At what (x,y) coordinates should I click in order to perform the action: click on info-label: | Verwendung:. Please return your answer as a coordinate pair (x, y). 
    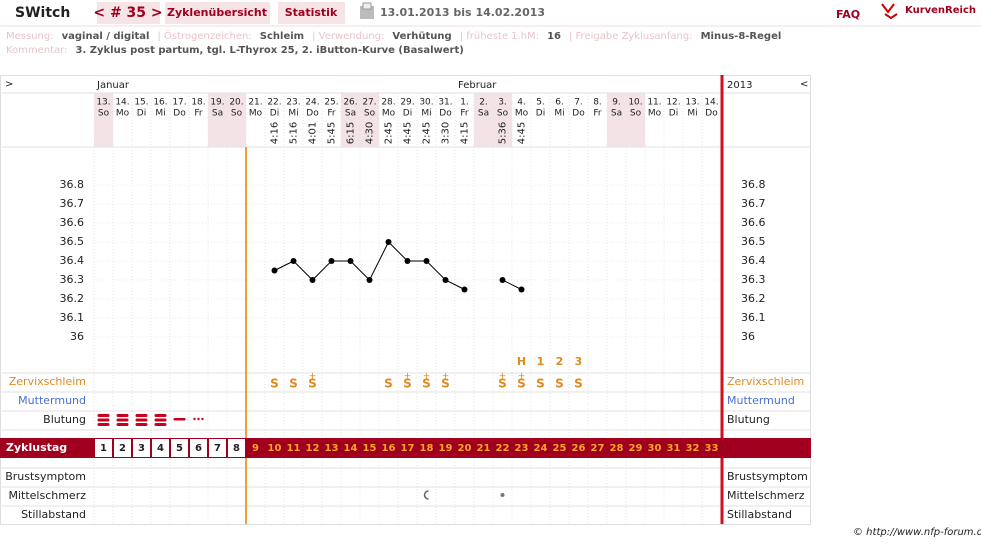
    Looking at the image, I should click on (348, 36).